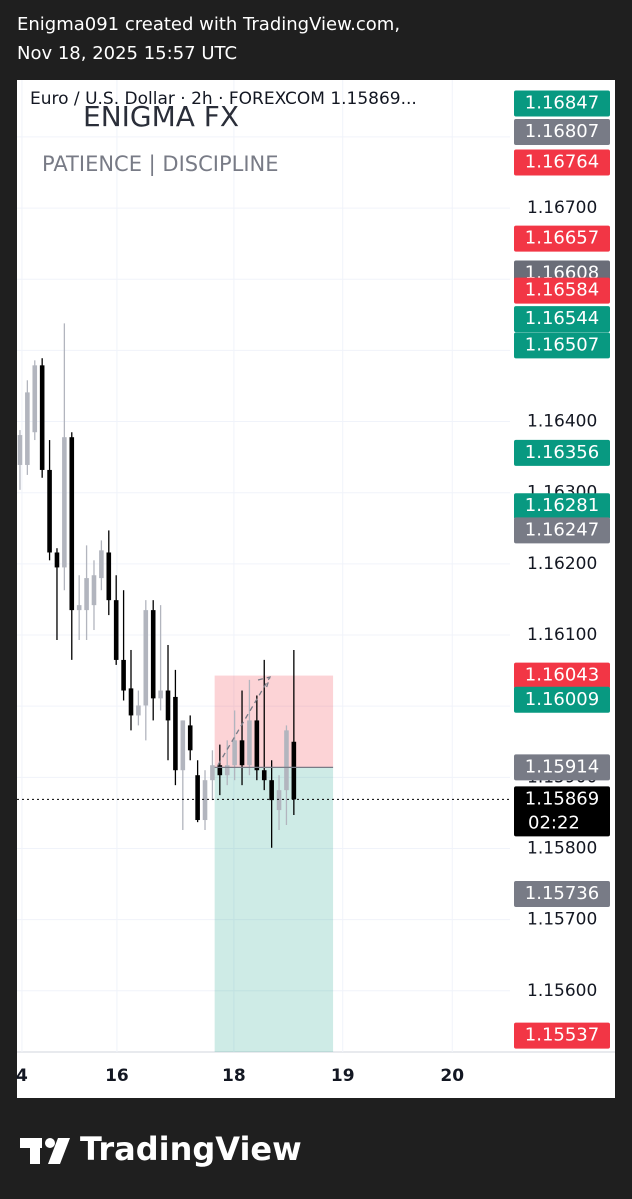  I want to click on y-tick-label: 1.16700, so click(562, 208).